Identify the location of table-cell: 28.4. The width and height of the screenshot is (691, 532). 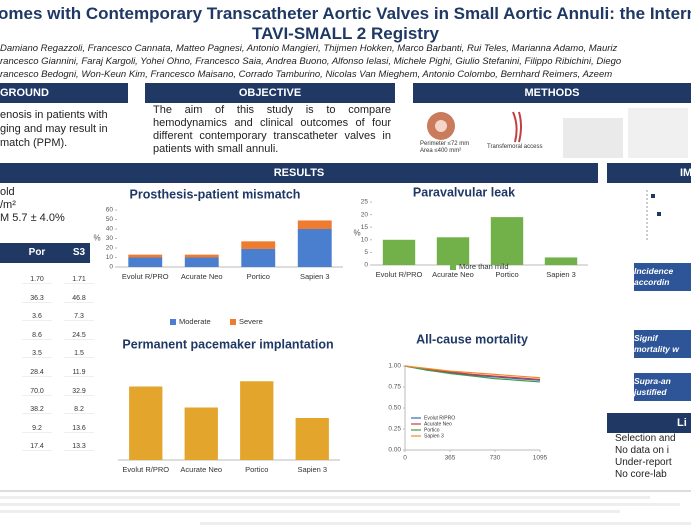
(37, 373).